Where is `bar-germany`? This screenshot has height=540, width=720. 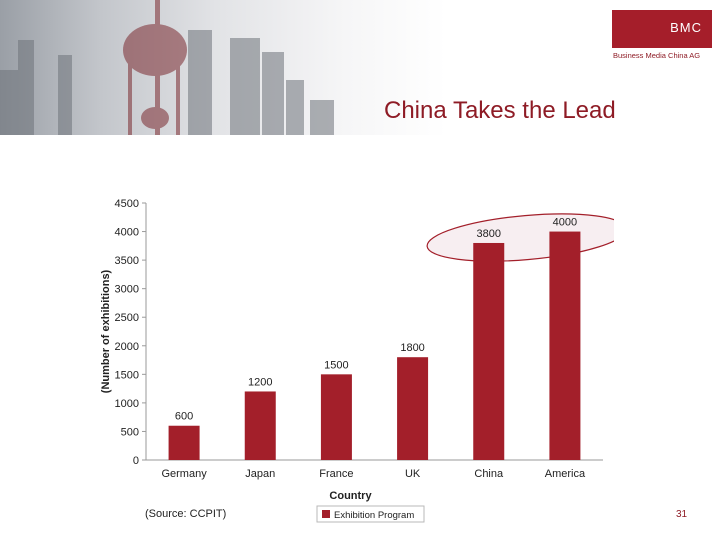 bar-germany is located at coordinates (184, 442).